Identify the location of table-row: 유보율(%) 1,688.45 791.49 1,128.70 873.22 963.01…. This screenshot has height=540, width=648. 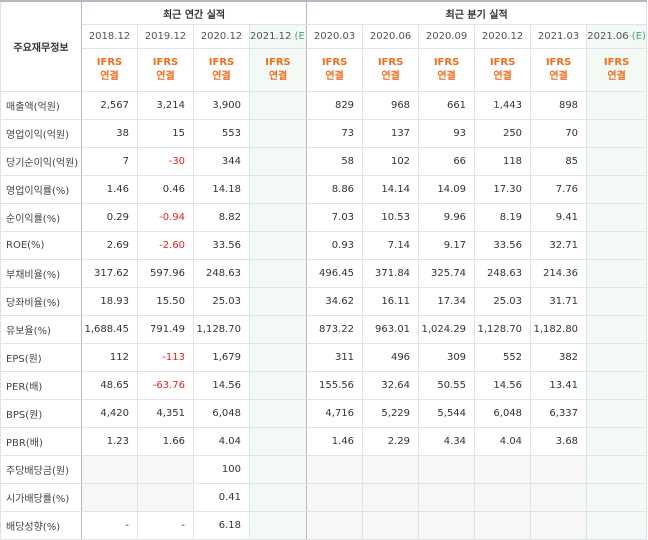
(324, 329).